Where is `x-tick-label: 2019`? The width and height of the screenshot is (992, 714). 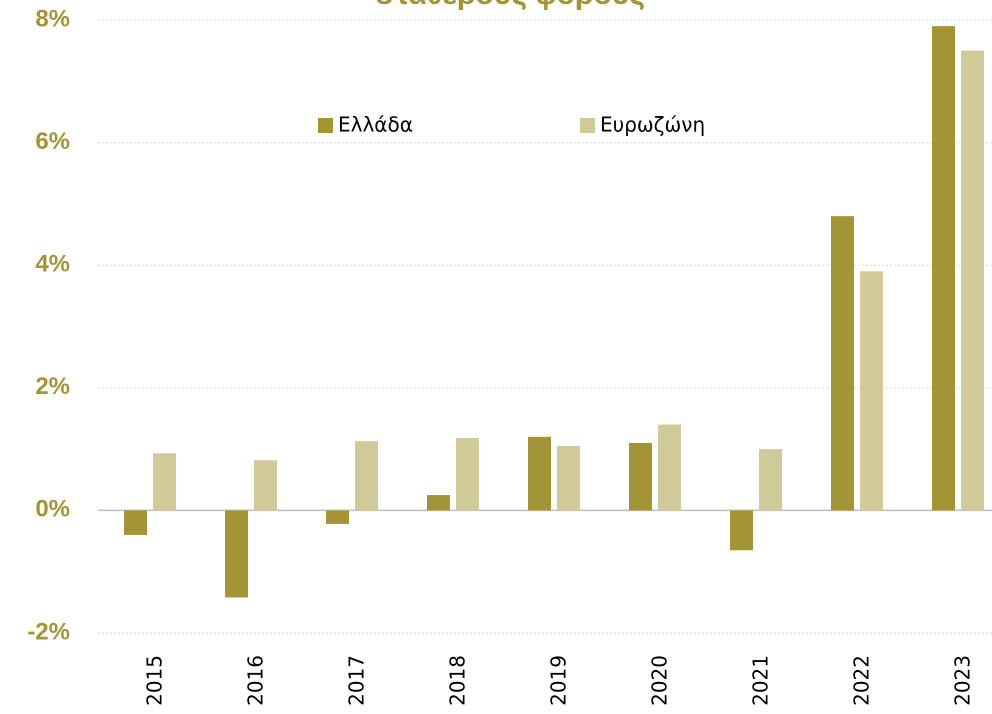
x-tick-label: 2019 is located at coordinates (559, 680).